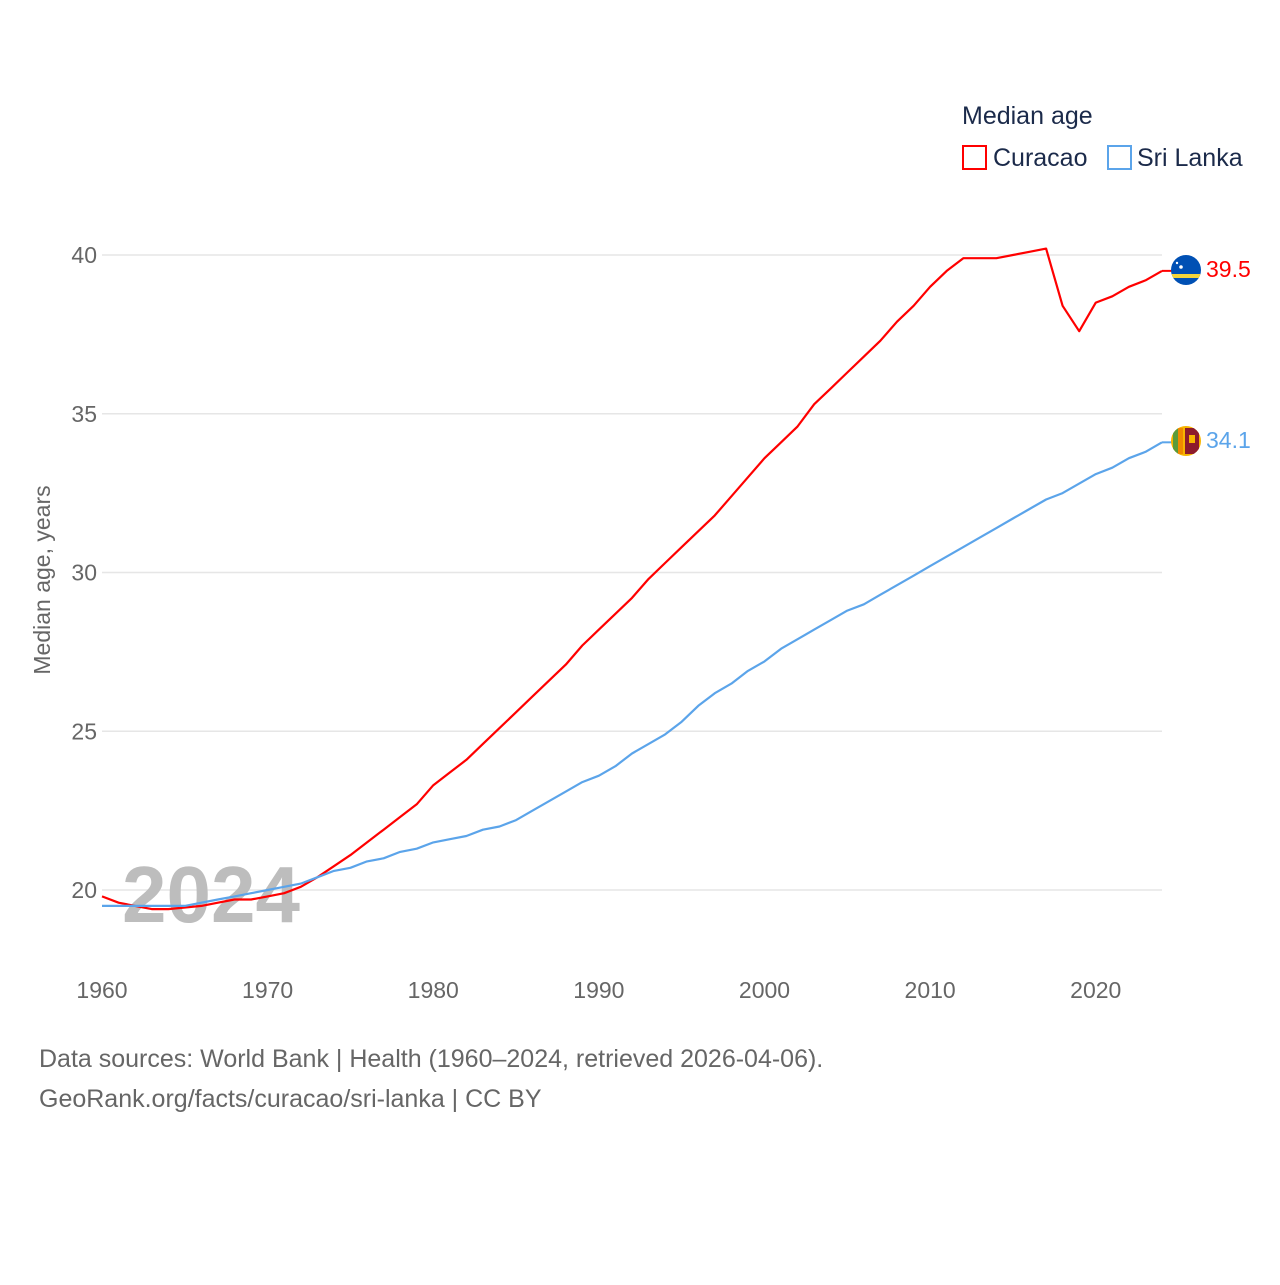  I want to click on y-tick-label: 20, so click(84, 890).